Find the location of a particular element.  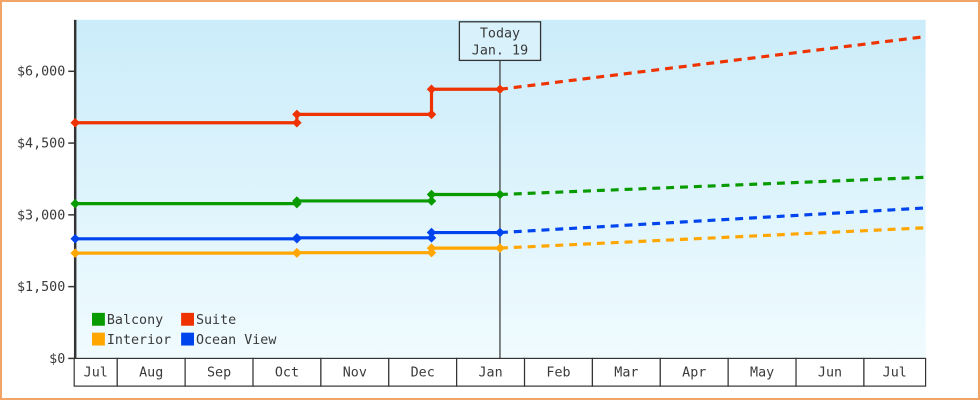

today-annotation-box is located at coordinates (500, 41).